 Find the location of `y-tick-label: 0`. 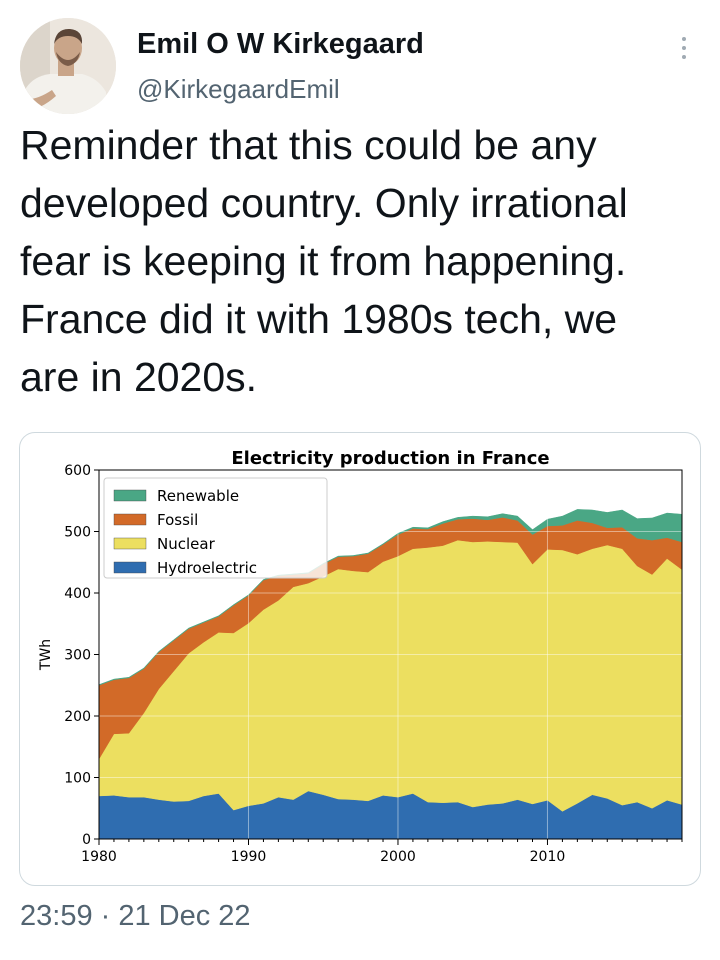

y-tick-label: 0 is located at coordinates (86, 840).